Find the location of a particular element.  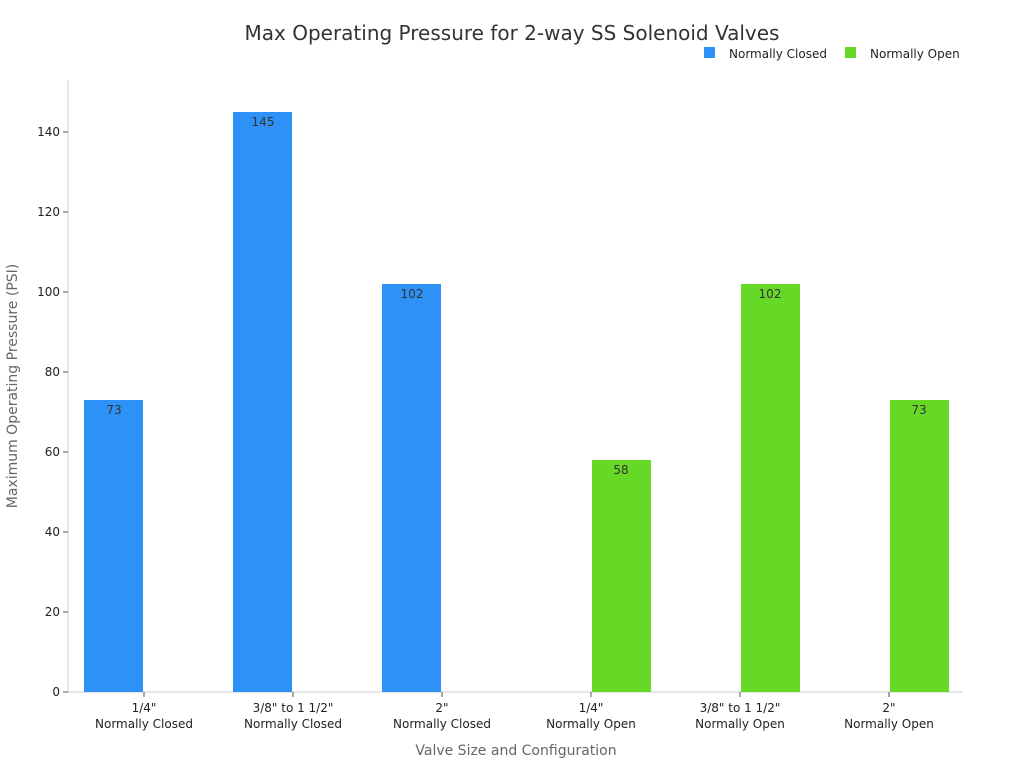

y-tick-label: 60 is located at coordinates (52, 452).